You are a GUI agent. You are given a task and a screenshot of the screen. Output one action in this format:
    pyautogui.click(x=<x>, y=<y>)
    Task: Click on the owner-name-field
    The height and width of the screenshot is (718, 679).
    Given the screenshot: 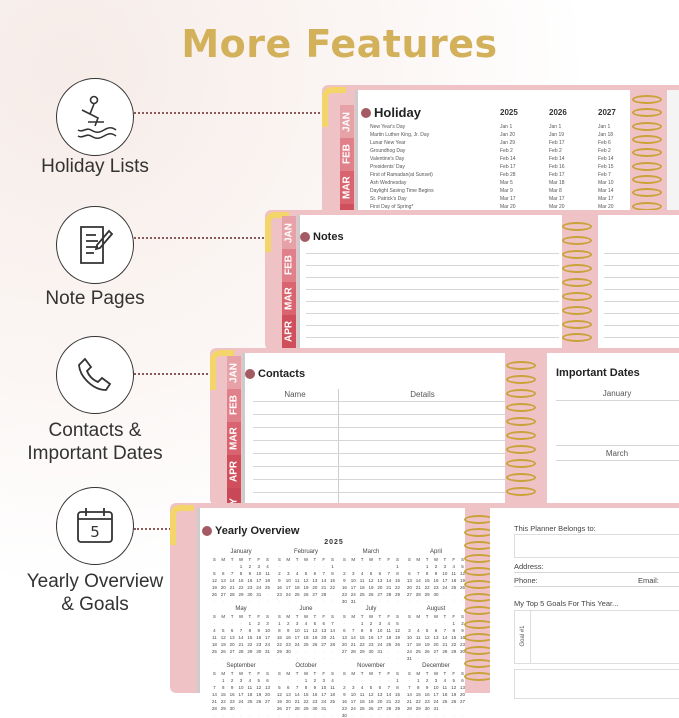 What is the action you would take?
    pyautogui.click(x=596, y=546)
    